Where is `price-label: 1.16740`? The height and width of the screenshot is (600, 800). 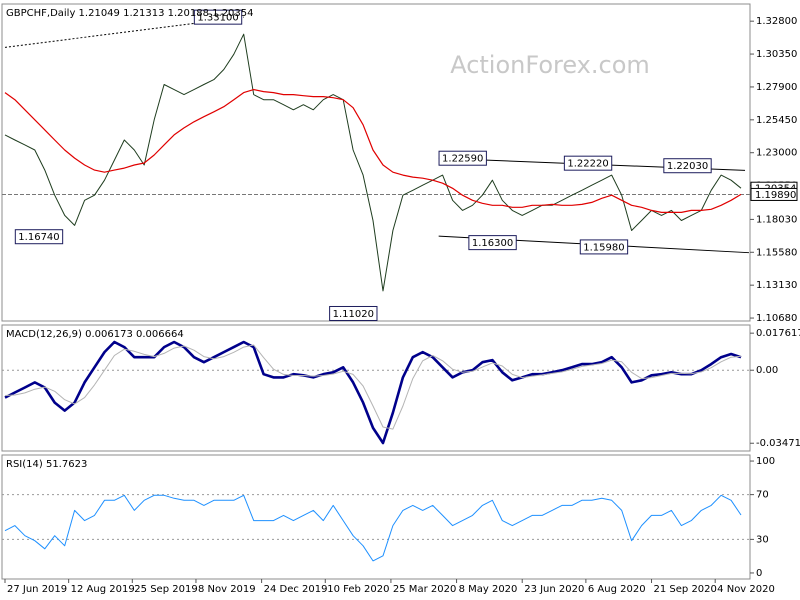
price-label: 1.16740 is located at coordinates (38, 237).